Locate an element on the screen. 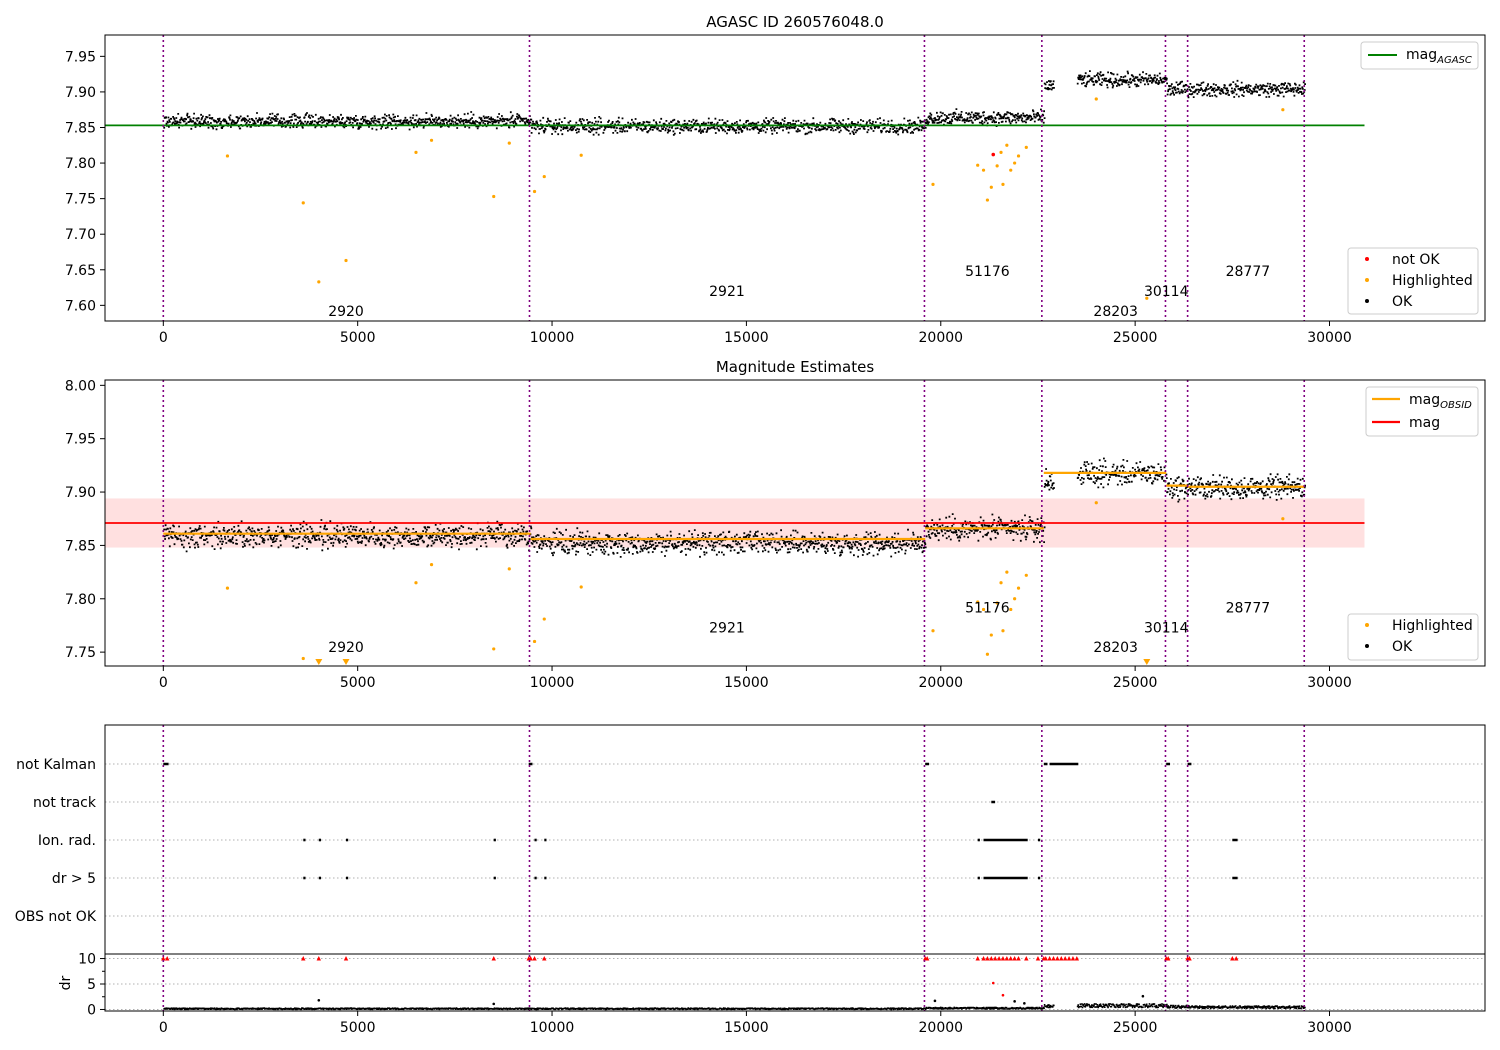  legend-top-box is located at coordinates (1419, 55).